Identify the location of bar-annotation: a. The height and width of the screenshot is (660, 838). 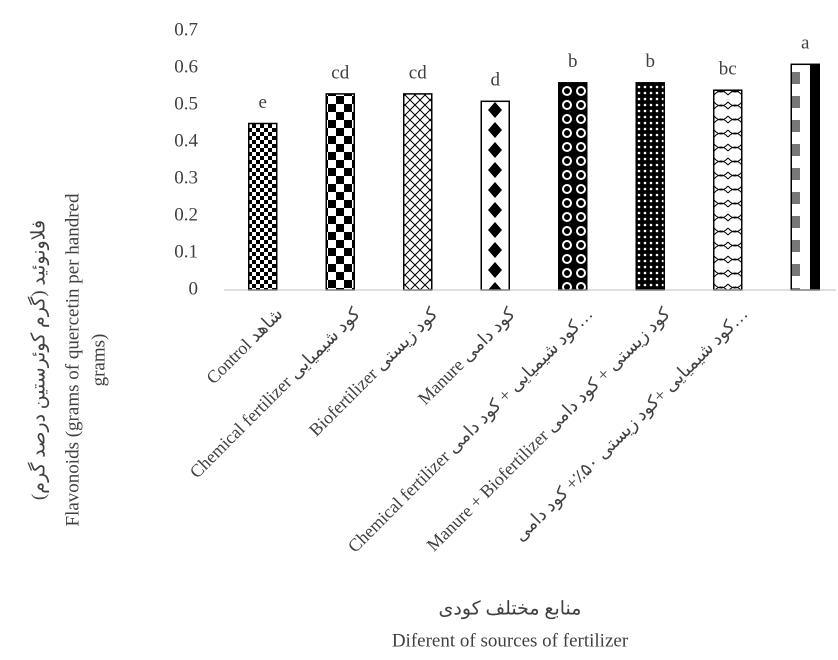
(805, 43).